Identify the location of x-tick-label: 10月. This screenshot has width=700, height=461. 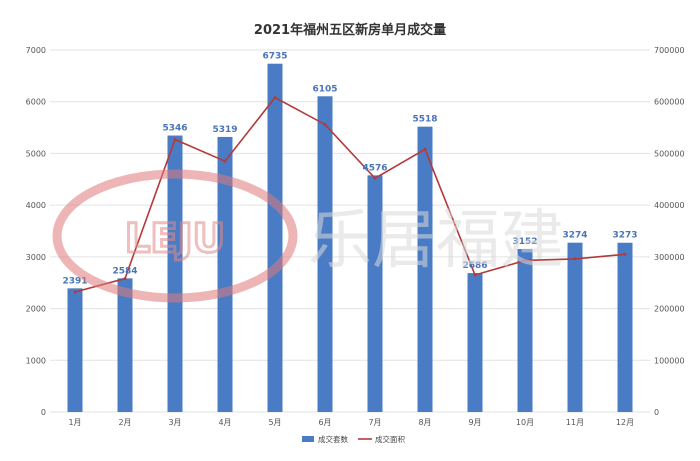
(525, 422).